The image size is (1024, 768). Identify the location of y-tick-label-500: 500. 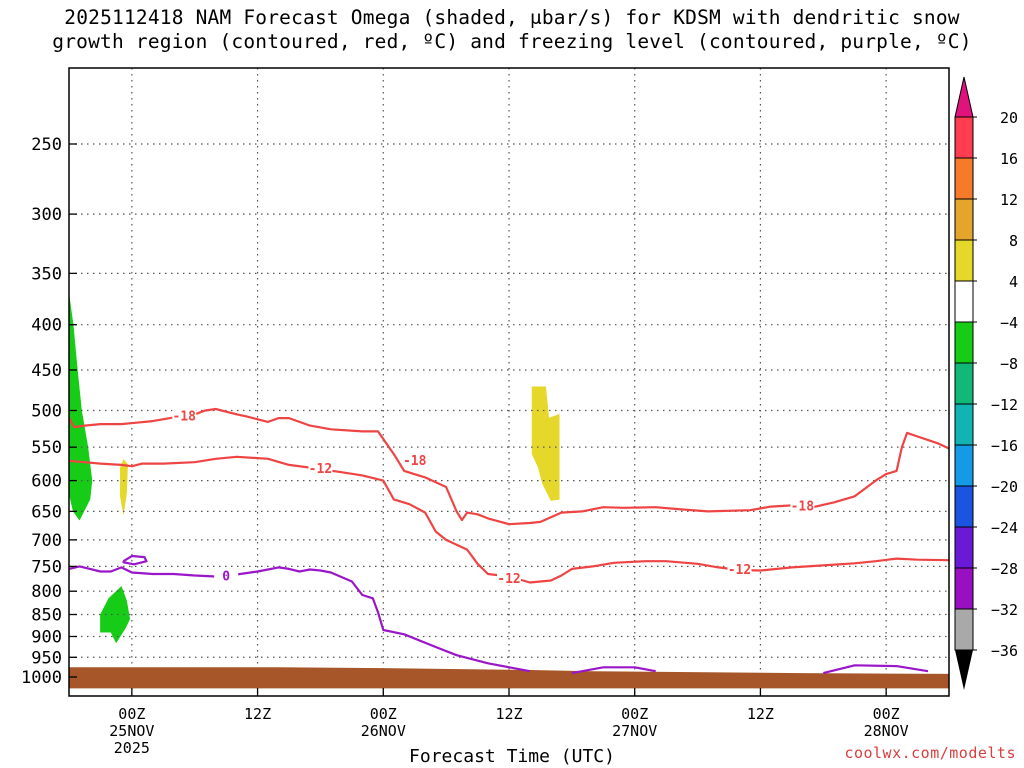
(46, 412).